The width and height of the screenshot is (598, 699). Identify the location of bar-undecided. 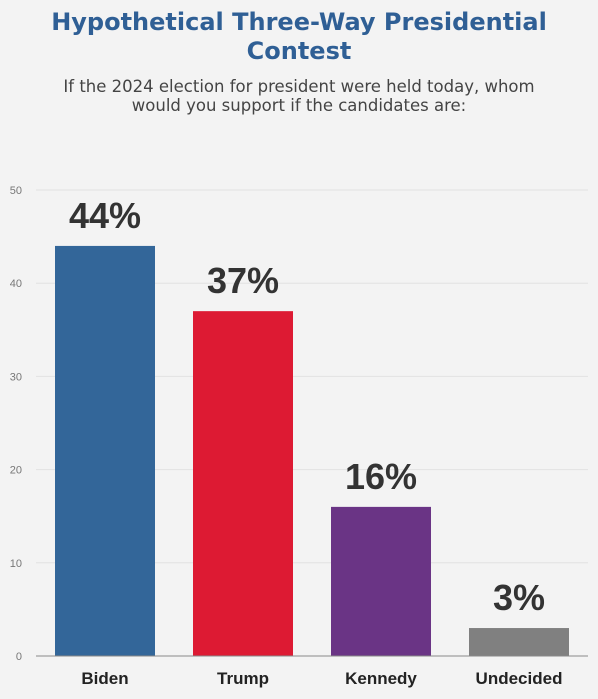
(519, 642).